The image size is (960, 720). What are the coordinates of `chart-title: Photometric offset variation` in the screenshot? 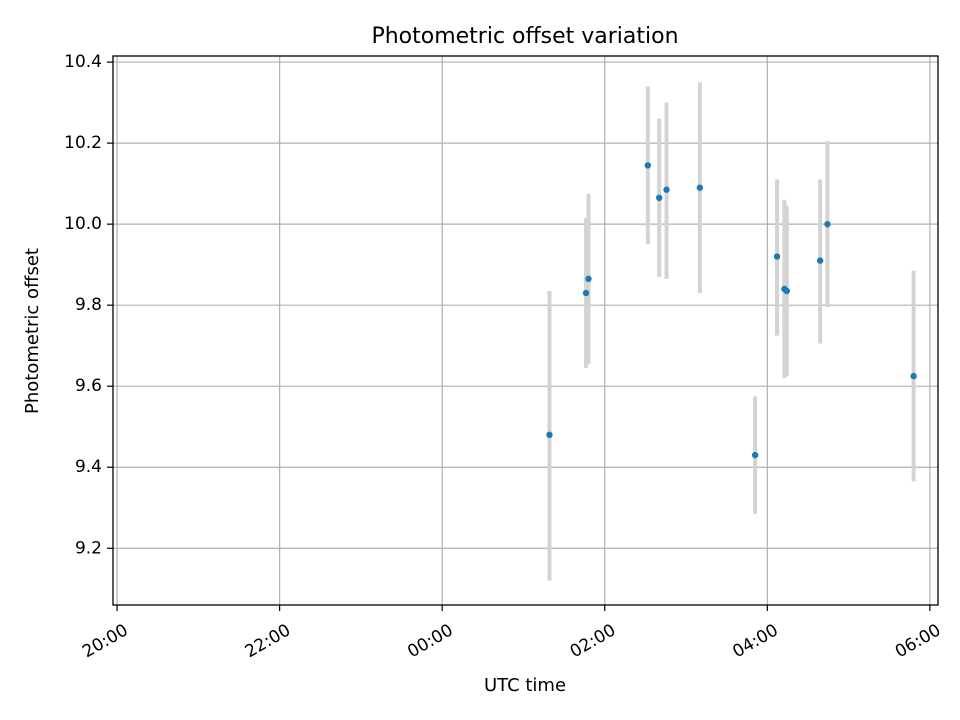 It's located at (524, 36).